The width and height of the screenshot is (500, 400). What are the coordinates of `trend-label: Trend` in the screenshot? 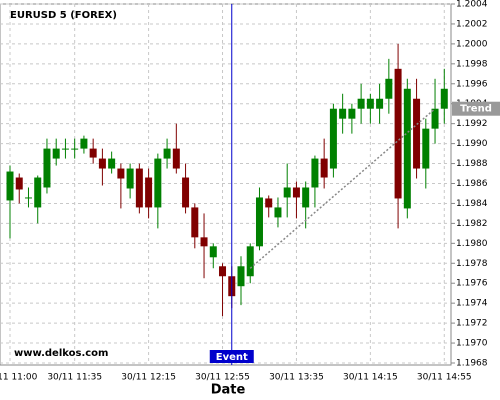 It's located at (476, 109).